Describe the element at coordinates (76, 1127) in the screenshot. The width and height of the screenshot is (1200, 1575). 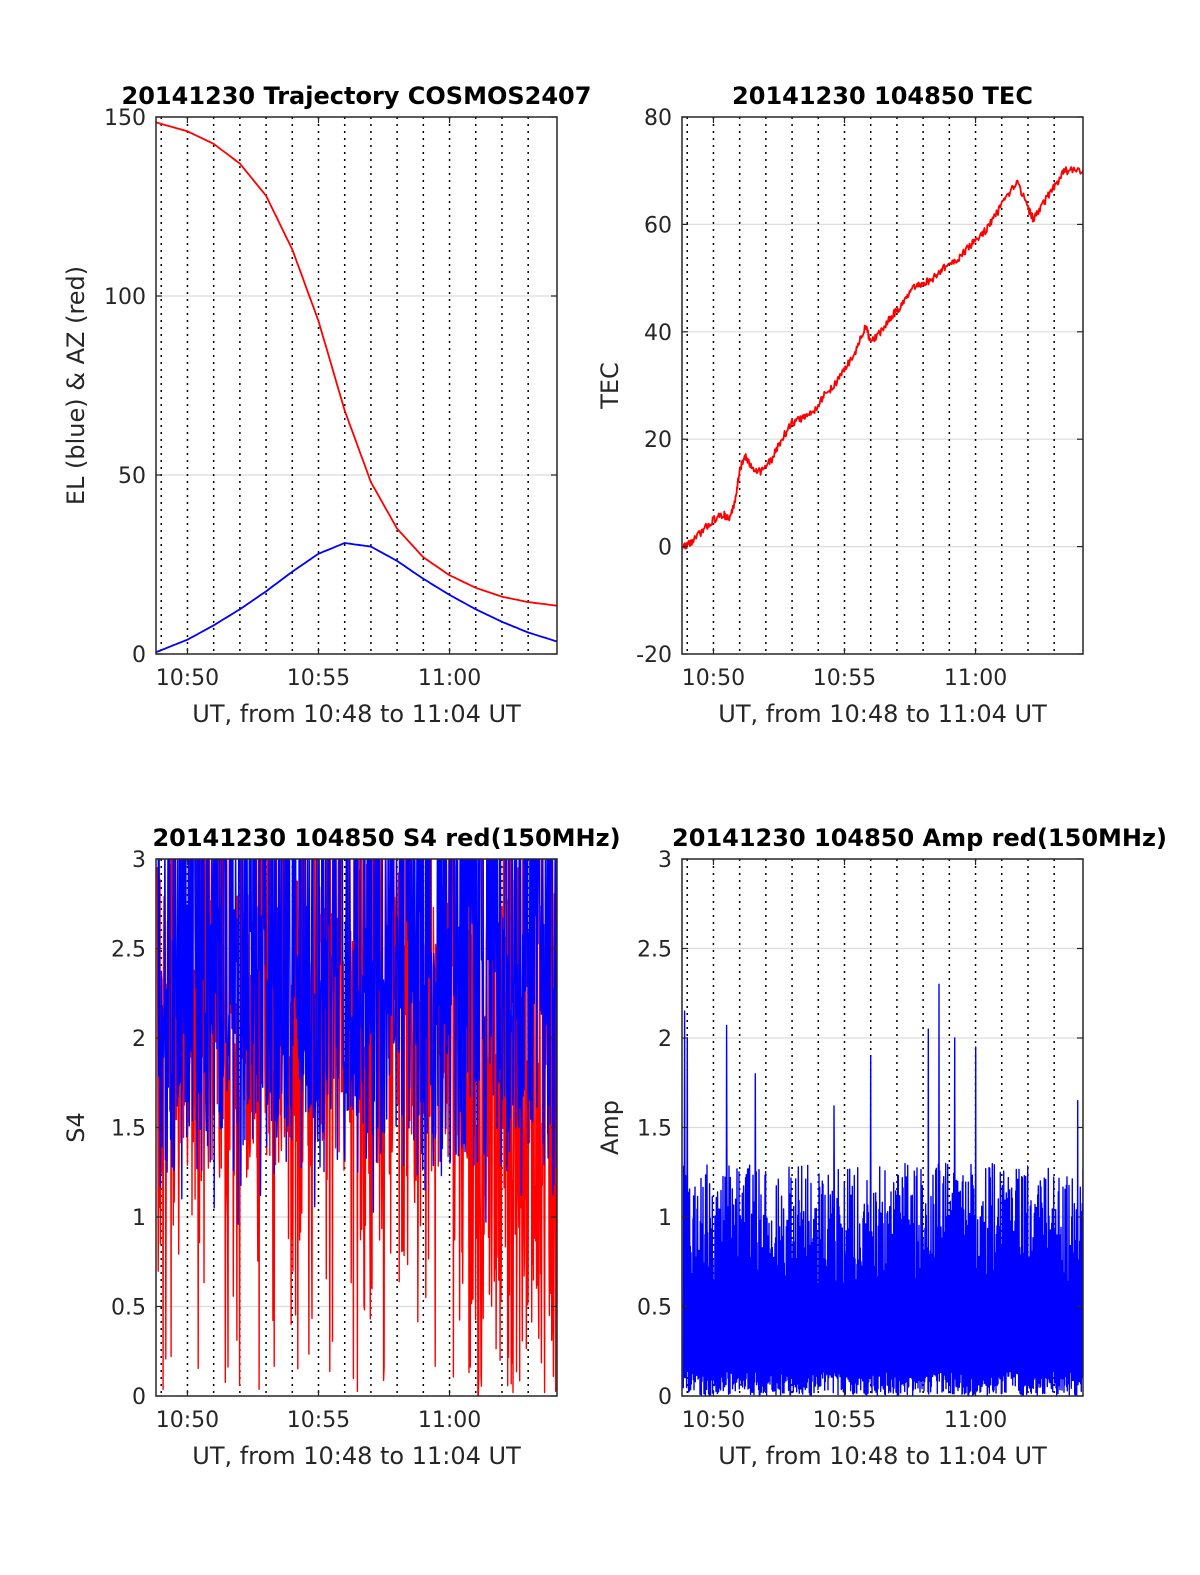
I see `y-axis-label: S4` at that location.